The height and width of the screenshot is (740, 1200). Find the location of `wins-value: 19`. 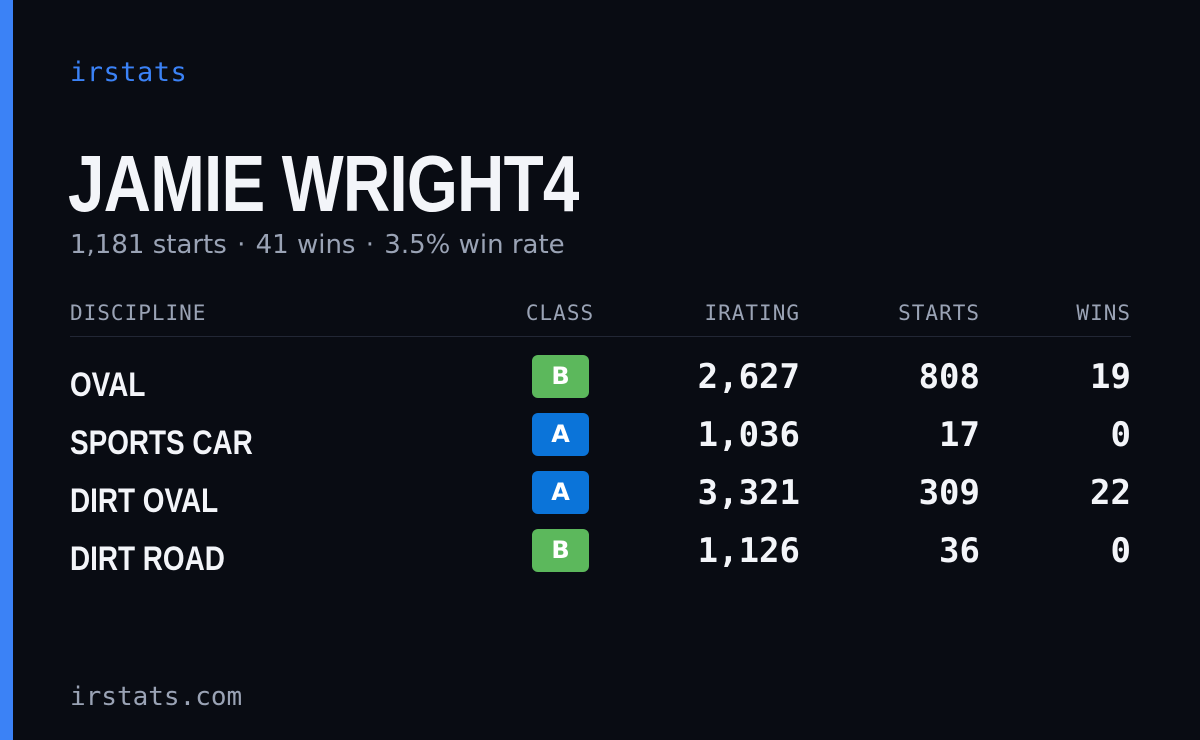

wins-value: 19 is located at coordinates (1110, 377).